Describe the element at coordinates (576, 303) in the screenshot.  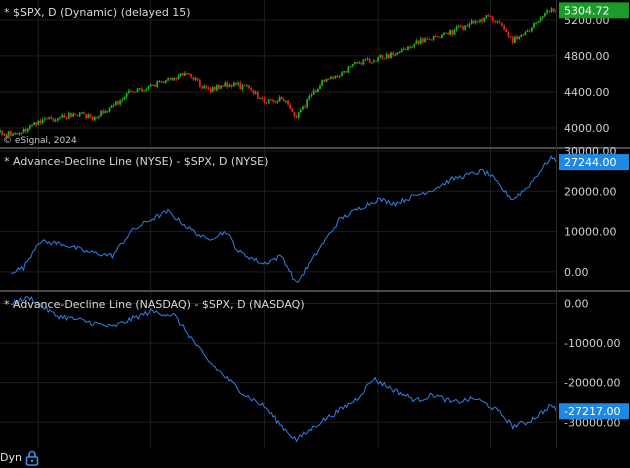
I see `y-tick-label: 0.00` at that location.